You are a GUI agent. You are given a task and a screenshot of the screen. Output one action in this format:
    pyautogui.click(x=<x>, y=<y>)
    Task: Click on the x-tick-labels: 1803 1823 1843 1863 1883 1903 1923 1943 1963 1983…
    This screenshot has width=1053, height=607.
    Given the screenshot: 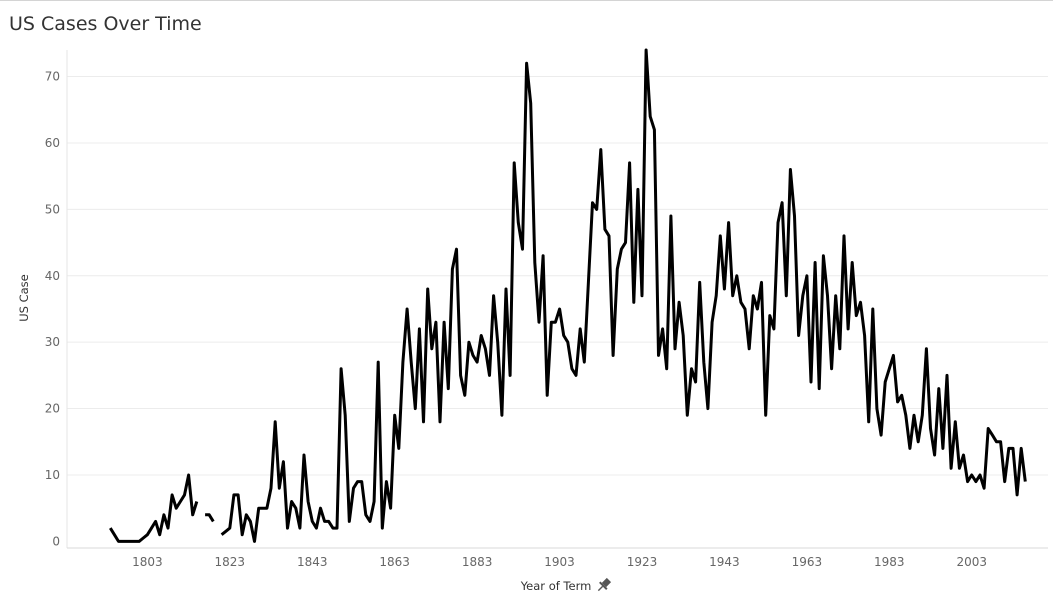 What is the action you would take?
    pyautogui.click(x=559, y=562)
    